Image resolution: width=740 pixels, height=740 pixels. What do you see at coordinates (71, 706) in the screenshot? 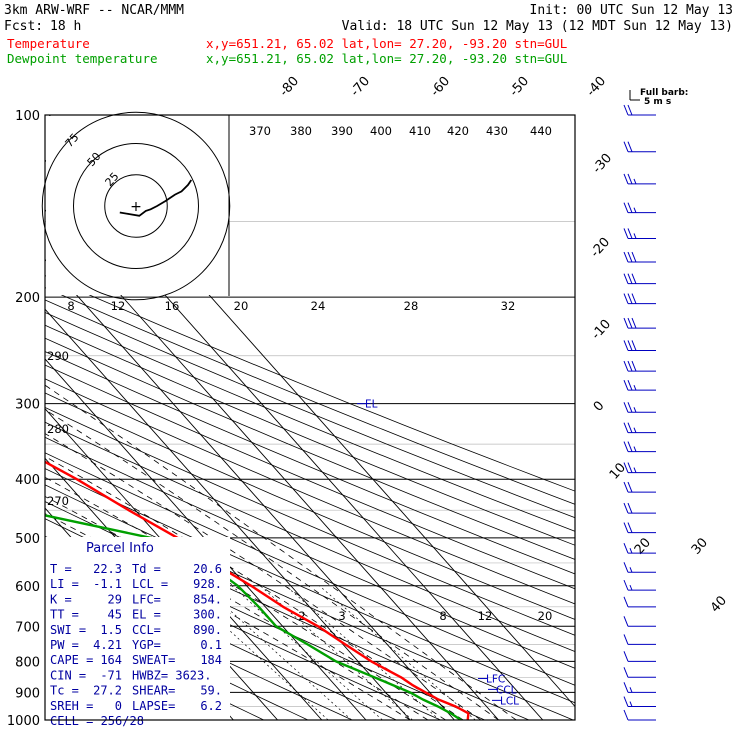
I see `parcel-info-cell: SREH =` at bounding box center [71, 706].